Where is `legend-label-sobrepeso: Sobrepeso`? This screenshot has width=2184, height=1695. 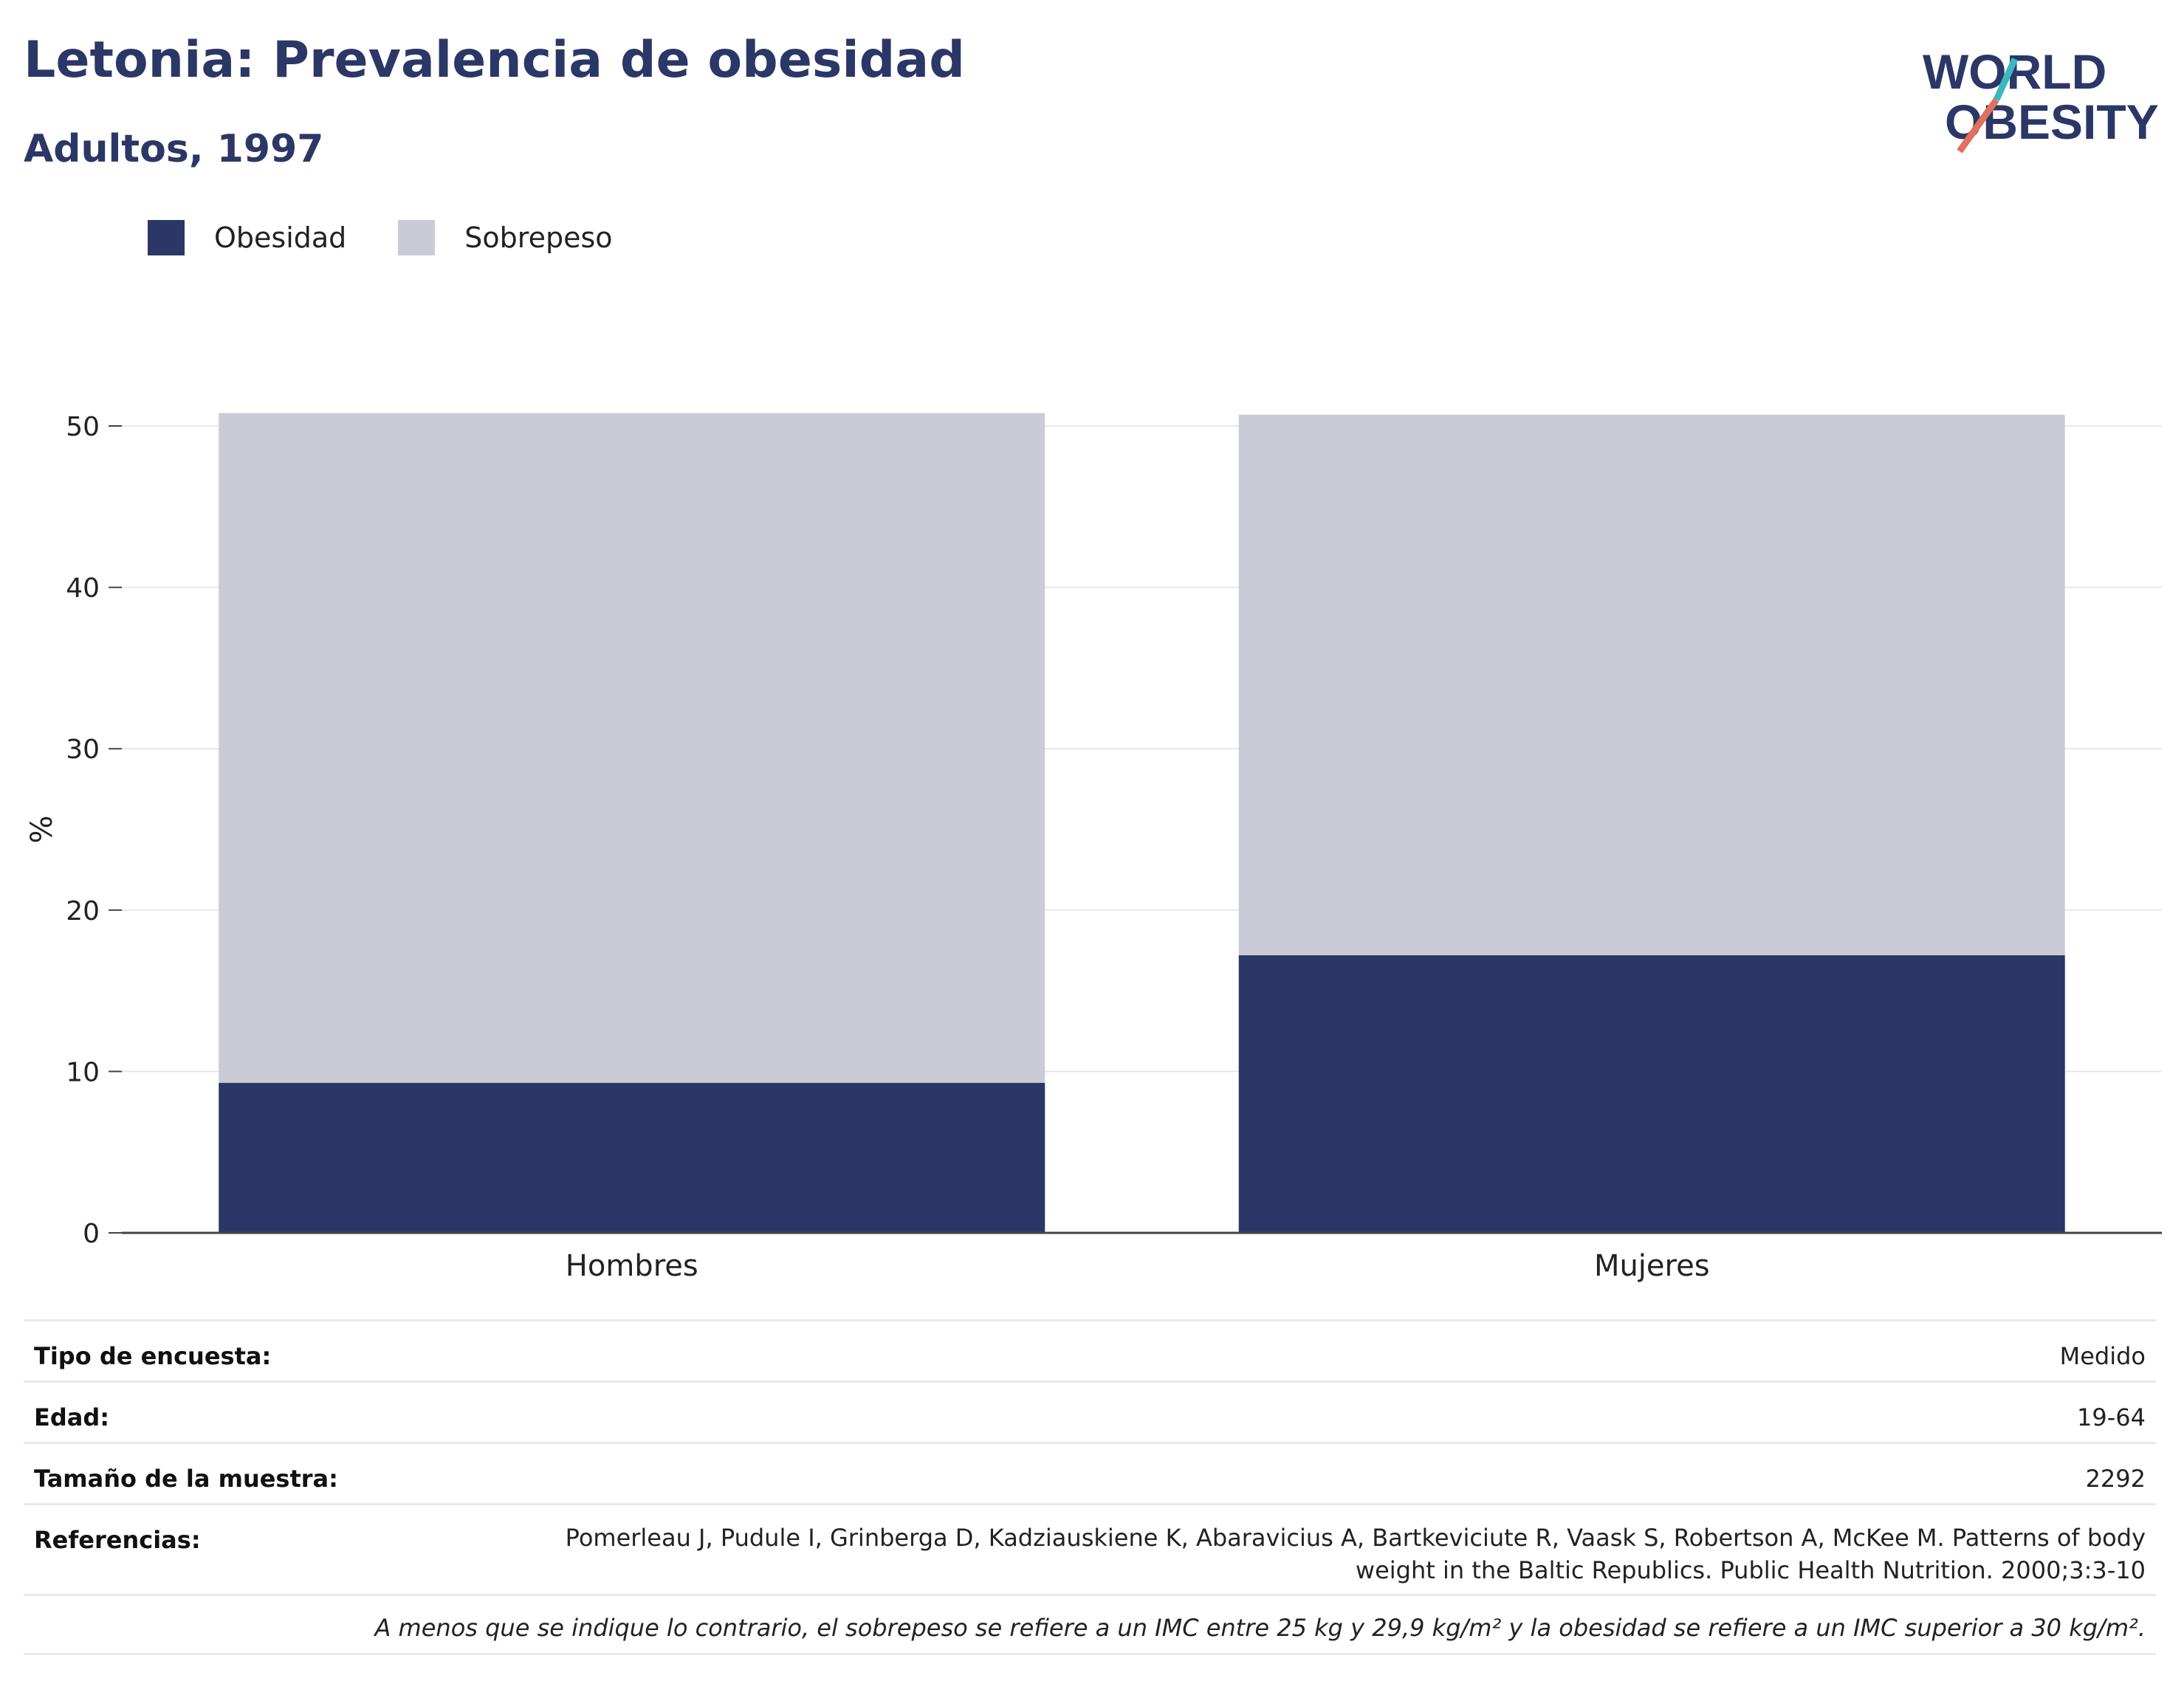
legend-label-sobrepeso: Sobrepeso is located at coordinates (538, 237).